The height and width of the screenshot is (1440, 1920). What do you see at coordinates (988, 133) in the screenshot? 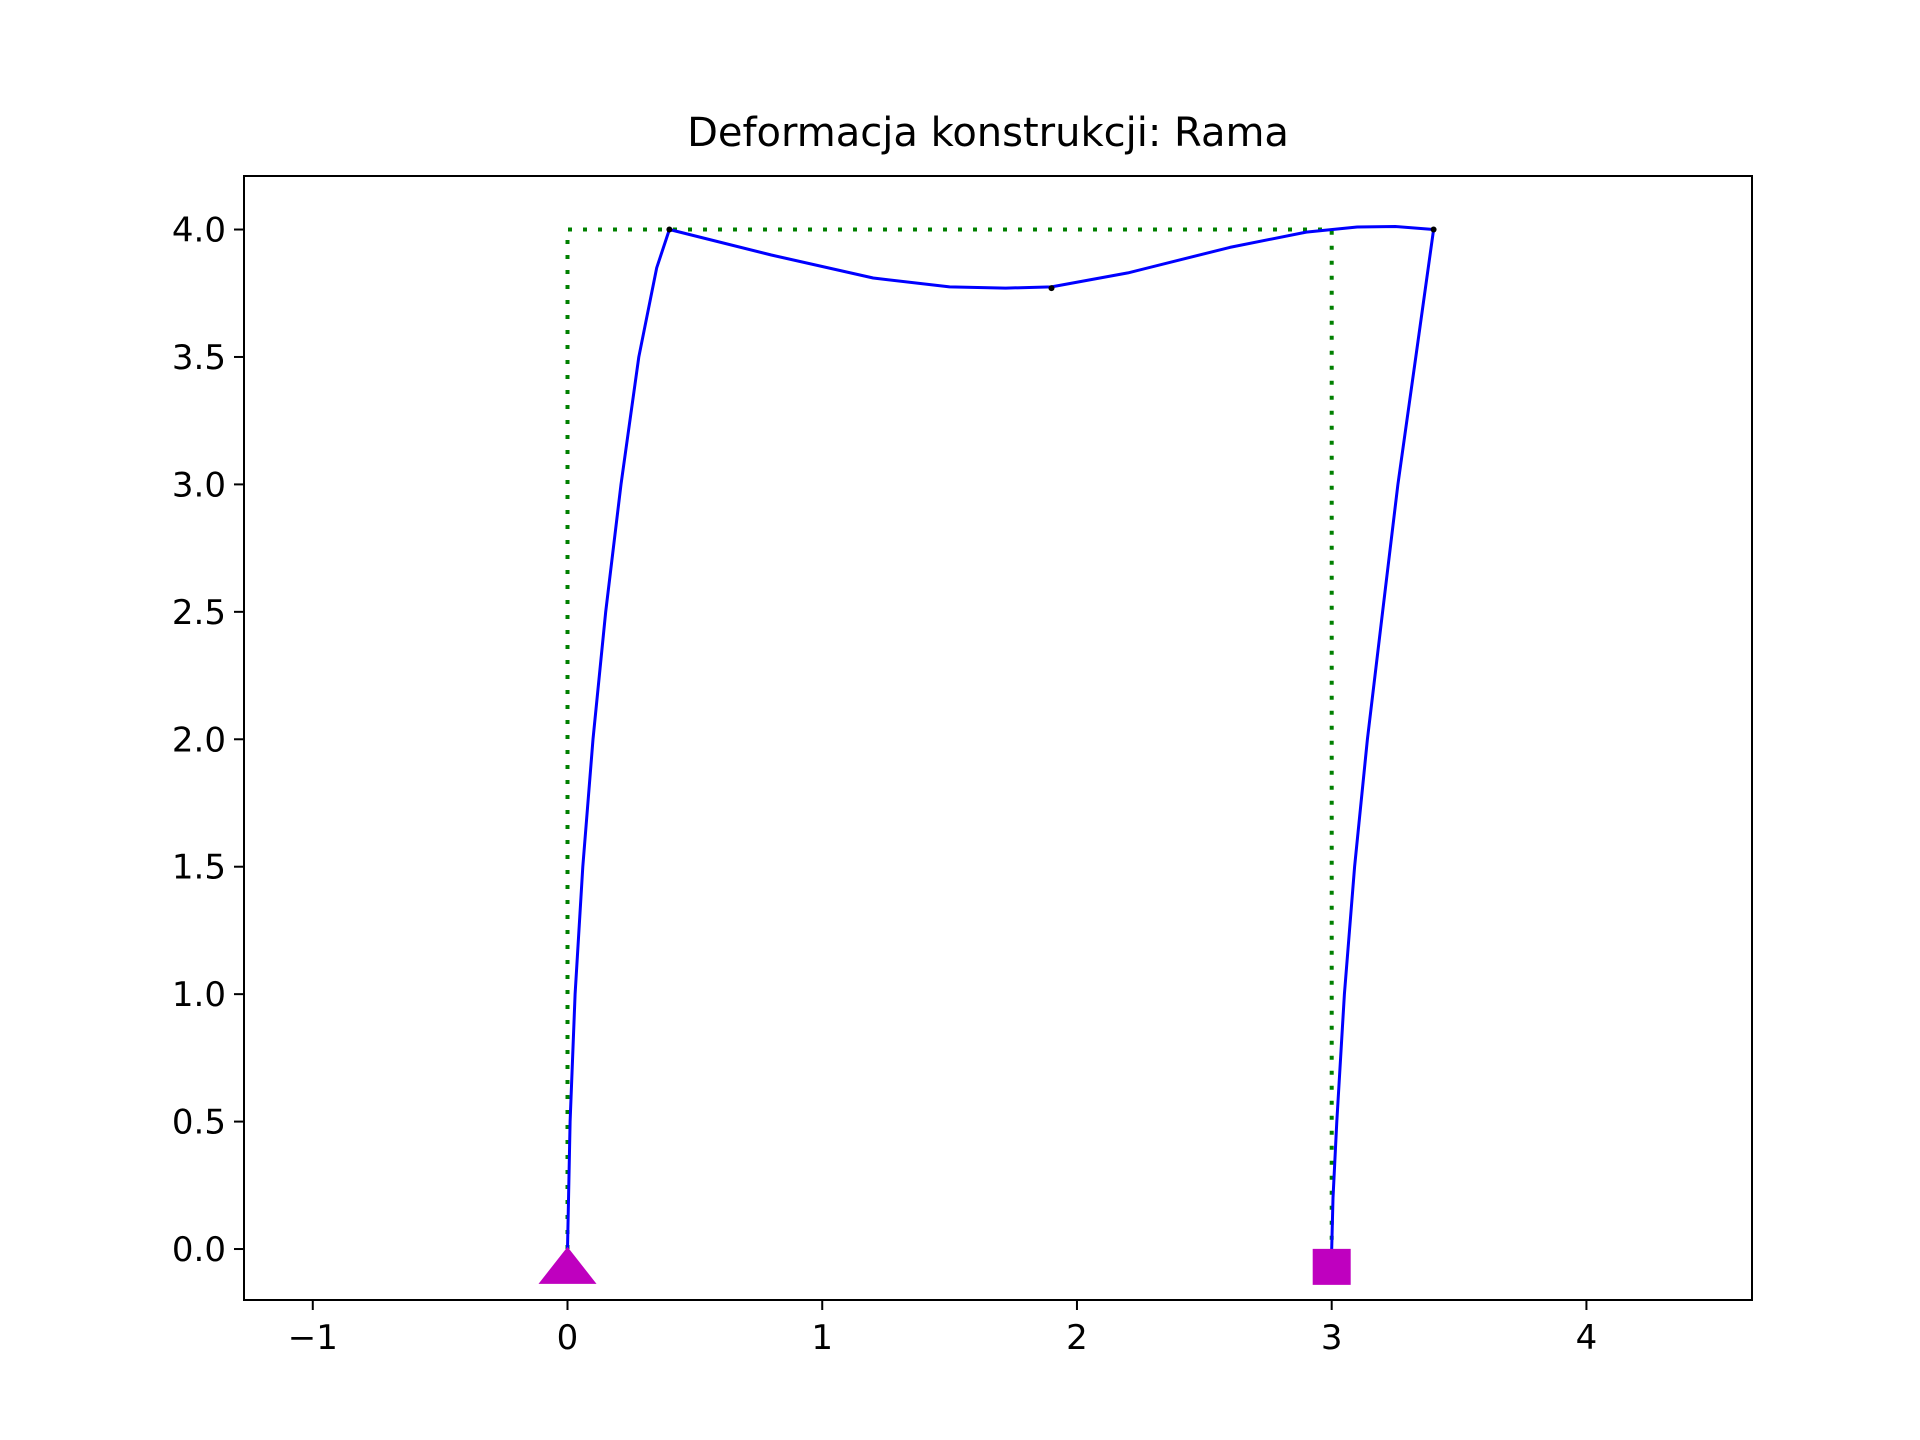
I see `chart-title: Deformacja konstrukcji: Rama` at bounding box center [988, 133].